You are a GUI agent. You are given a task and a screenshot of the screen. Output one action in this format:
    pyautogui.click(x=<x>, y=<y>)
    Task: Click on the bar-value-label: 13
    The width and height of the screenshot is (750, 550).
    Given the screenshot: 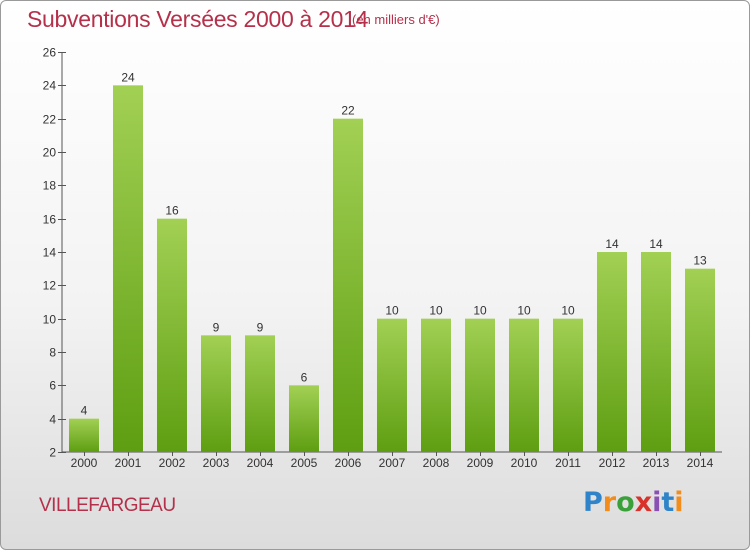 What is the action you would take?
    pyautogui.click(x=700, y=261)
    